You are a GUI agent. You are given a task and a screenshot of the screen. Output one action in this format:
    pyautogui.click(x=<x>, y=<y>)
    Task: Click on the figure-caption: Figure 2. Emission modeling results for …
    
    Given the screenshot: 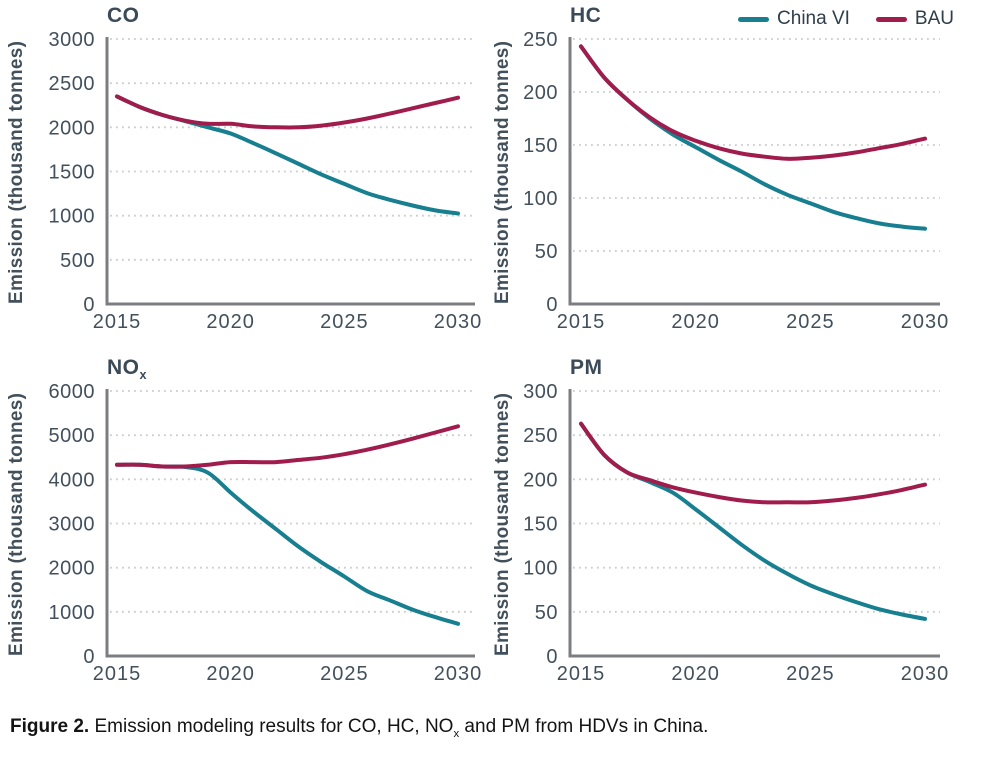 What is the action you would take?
    pyautogui.click(x=491, y=722)
    